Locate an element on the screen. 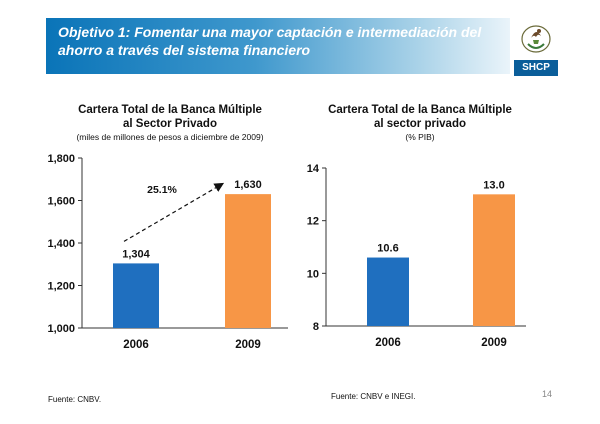 The height and width of the screenshot is (424, 600). chart2-x-tick-label-2009: 2009 is located at coordinates (494, 343).